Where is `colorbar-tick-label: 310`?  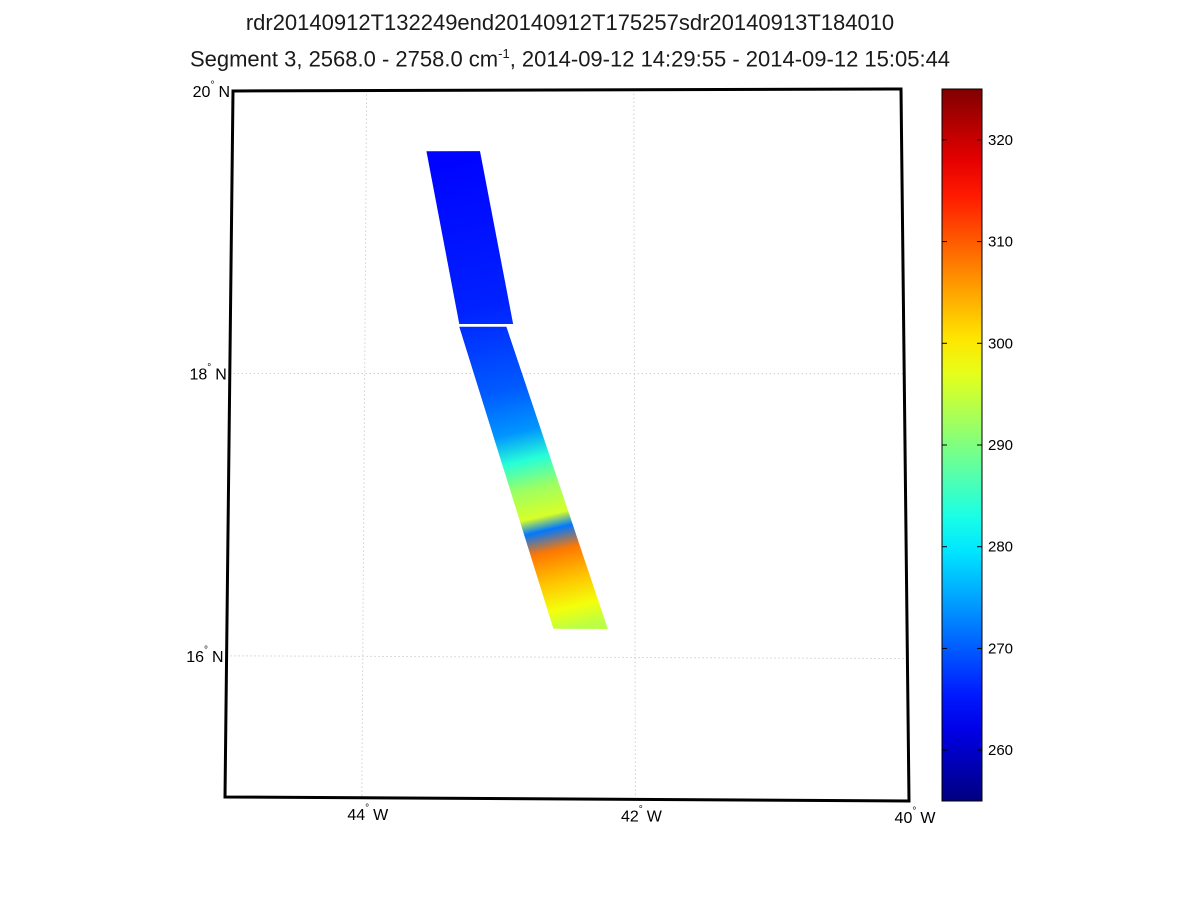 colorbar-tick-label: 310 is located at coordinates (1000, 242).